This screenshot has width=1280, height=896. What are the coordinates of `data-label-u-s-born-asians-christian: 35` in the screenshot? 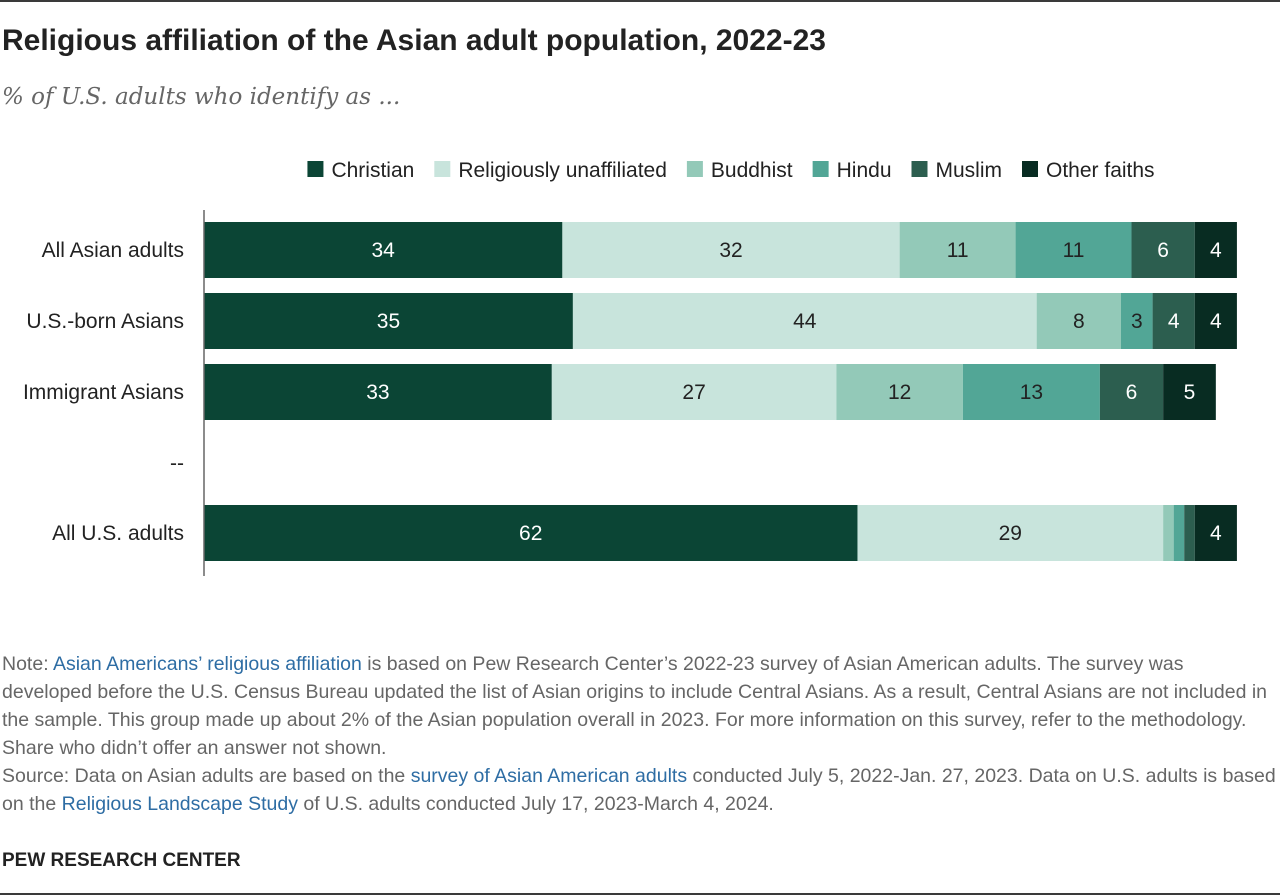 It's located at (388, 321).